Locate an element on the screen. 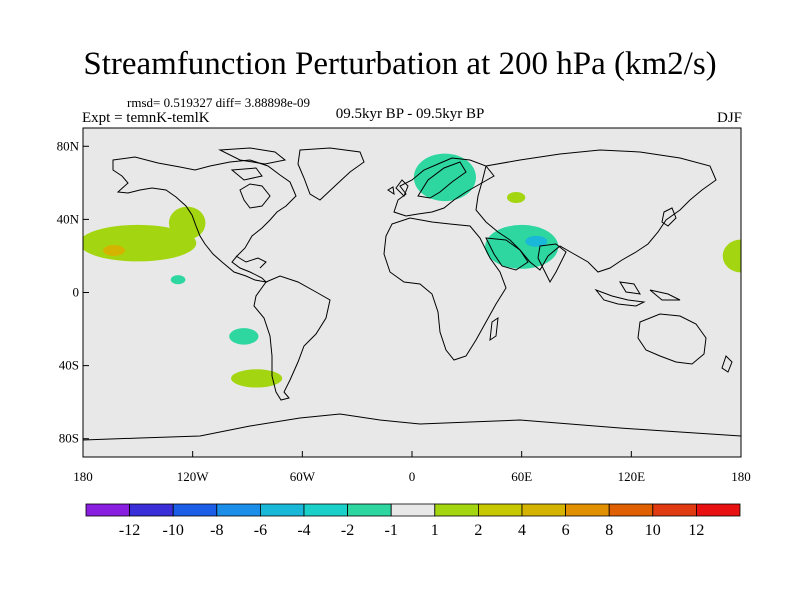  coast-hudson is located at coordinates (255, 196).